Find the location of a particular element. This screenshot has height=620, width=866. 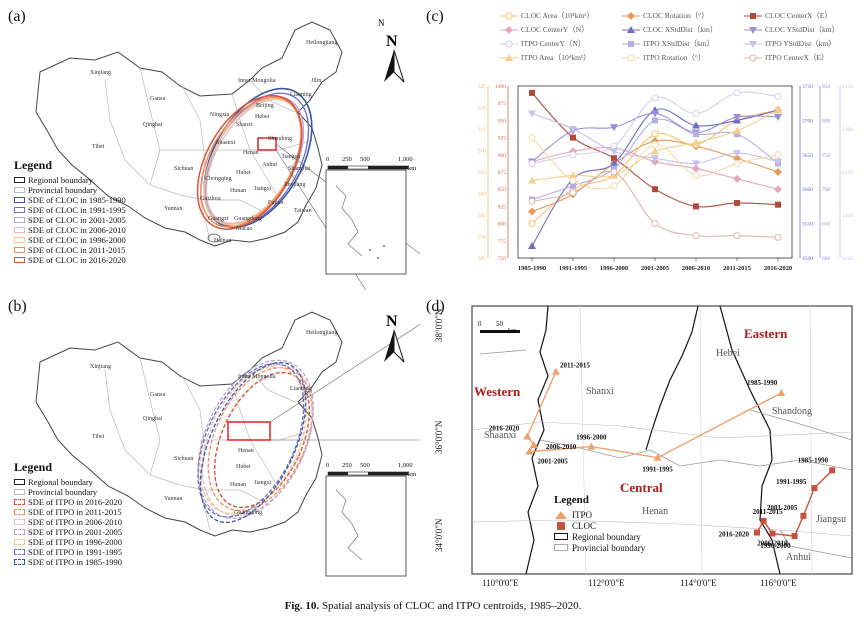

map-b-legend-item: SDE of ITPO in 2001-2005 is located at coordinates (68, 532).